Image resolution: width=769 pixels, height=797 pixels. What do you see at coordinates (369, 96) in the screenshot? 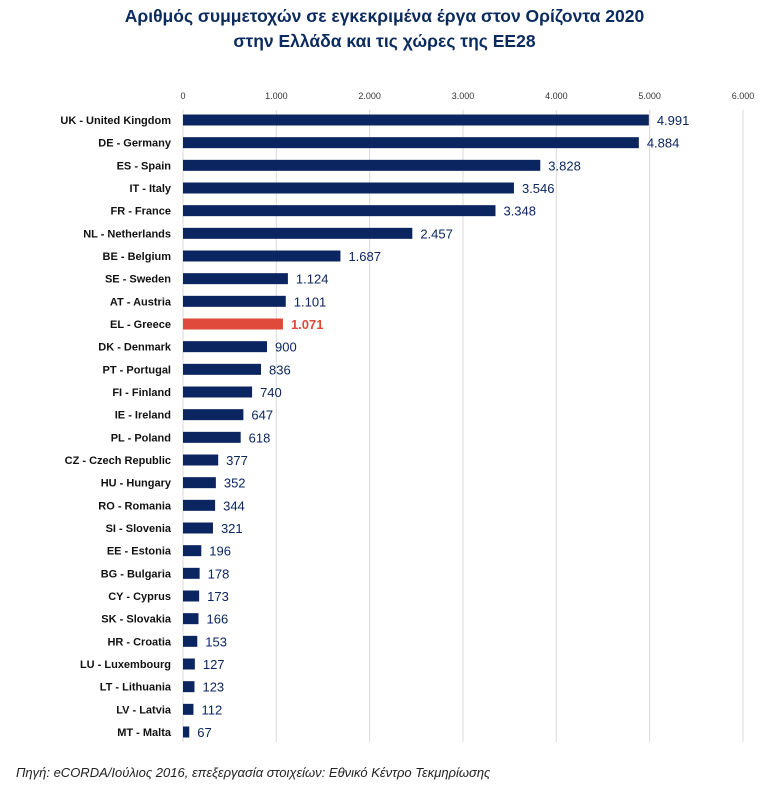
I see `x-tick-label: 2.000` at bounding box center [369, 96].